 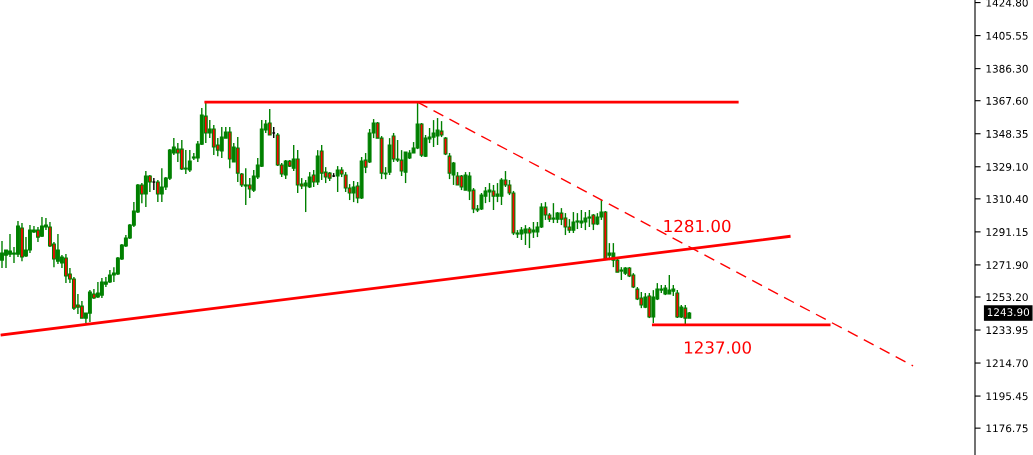 What do you see at coordinates (1007, 330) in the screenshot?
I see `y-tick-label: 1233.95` at bounding box center [1007, 330].